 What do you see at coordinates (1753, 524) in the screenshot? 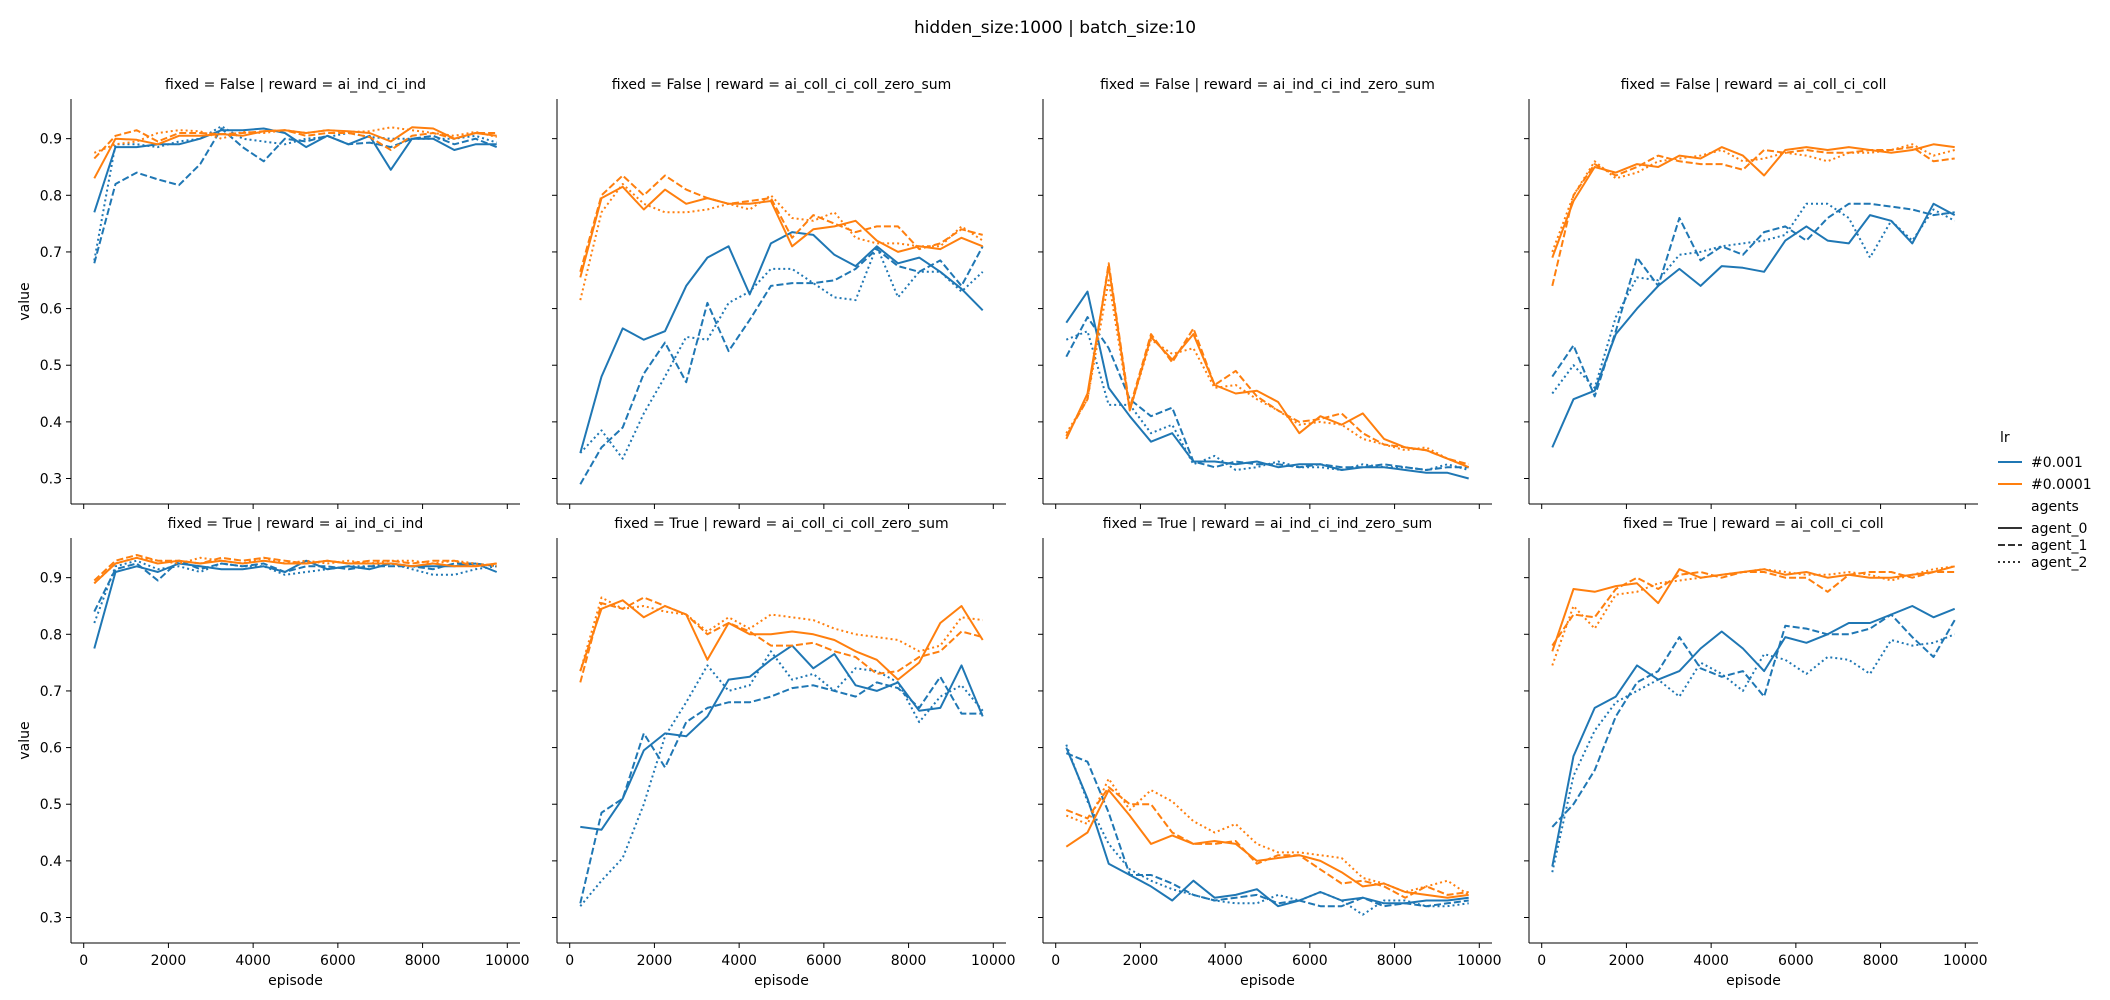
I see `panel-title: fixed = True | reward = ai_coll_ci_coll` at bounding box center [1753, 524].